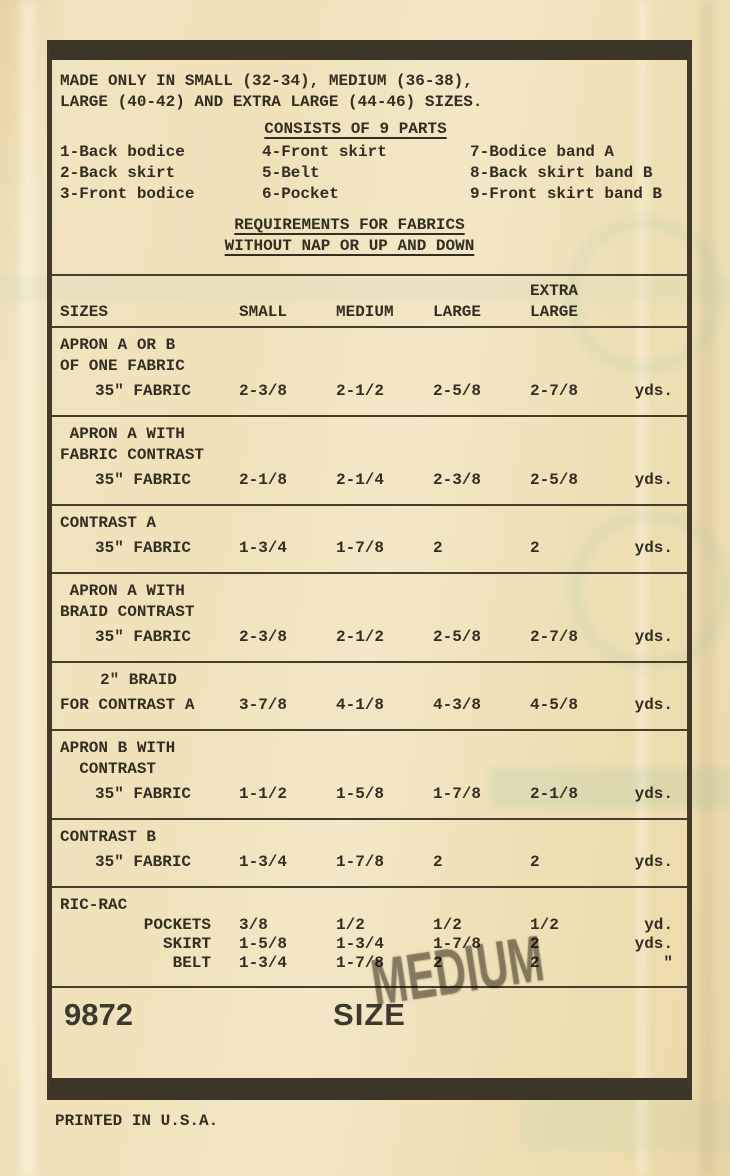 The image size is (730, 1176). What do you see at coordinates (118, 173) in the screenshot?
I see `part-item: 2-Back skirt` at bounding box center [118, 173].